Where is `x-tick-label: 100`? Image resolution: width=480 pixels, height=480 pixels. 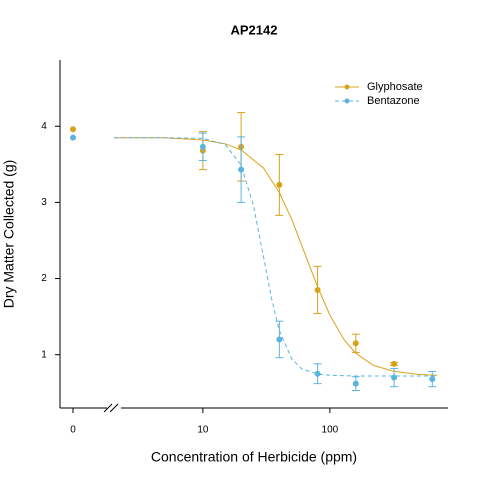 x-tick-label: 100 is located at coordinates (330, 430).